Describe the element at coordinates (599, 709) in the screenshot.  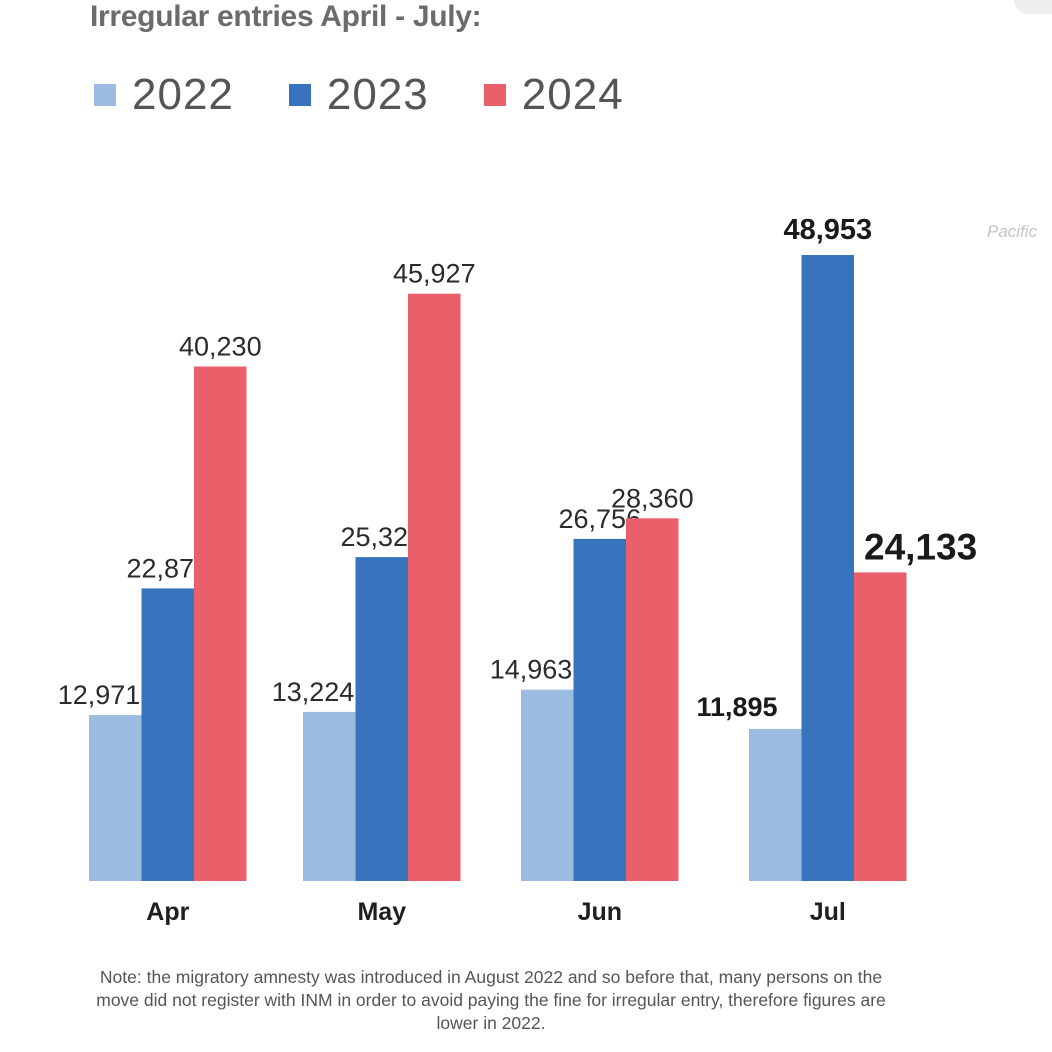
I see `bar-jun-2023` at that location.